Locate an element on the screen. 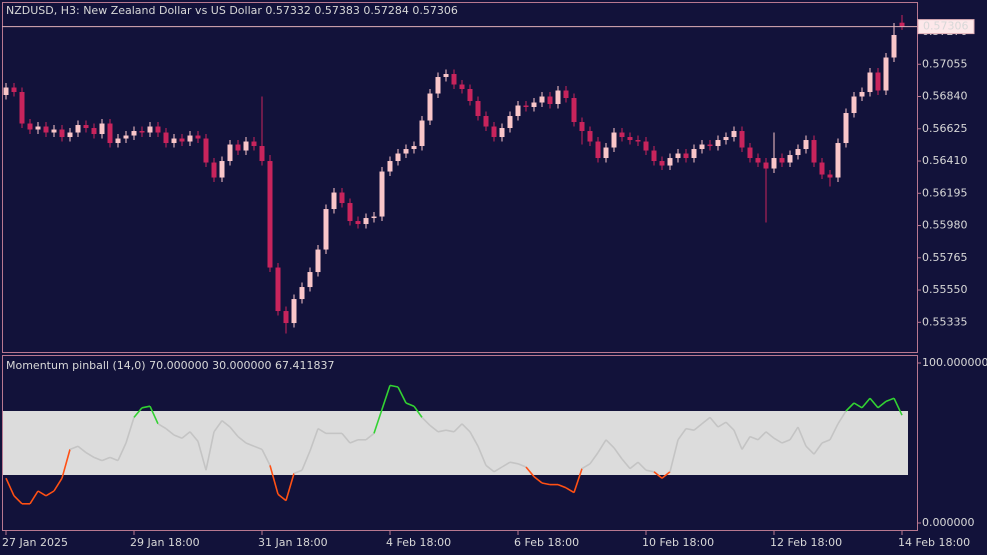 Image resolution: width=987 pixels, height=555 pixels. x-tick-label: 14 Feb 18:00 is located at coordinates (934, 542).